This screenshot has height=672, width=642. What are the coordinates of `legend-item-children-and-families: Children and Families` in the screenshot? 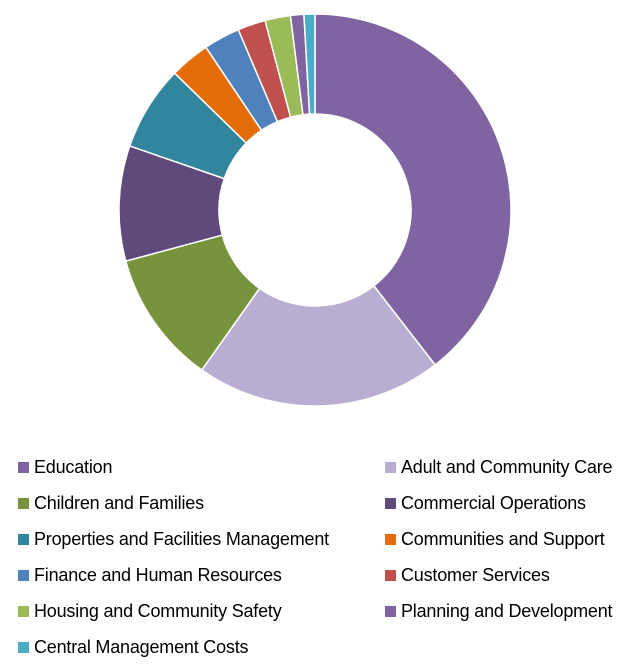 It's located at (201, 503).